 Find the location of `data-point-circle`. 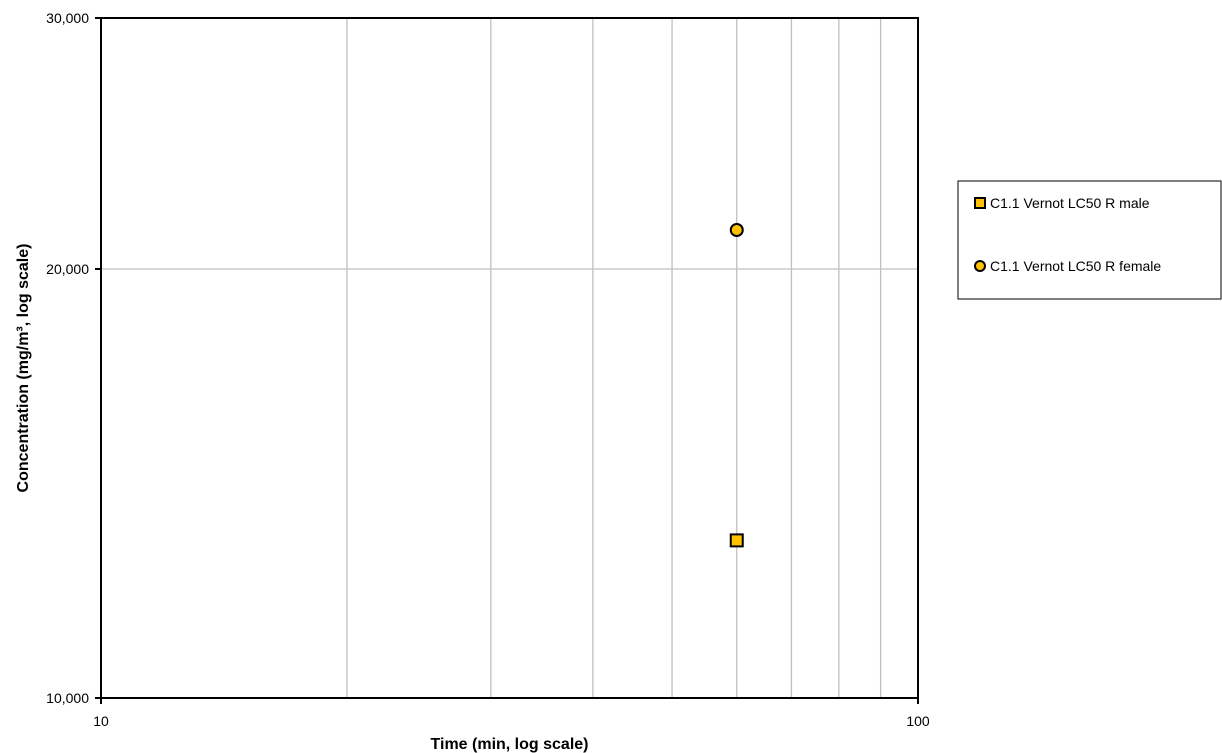

data-point-circle is located at coordinates (736, 229).